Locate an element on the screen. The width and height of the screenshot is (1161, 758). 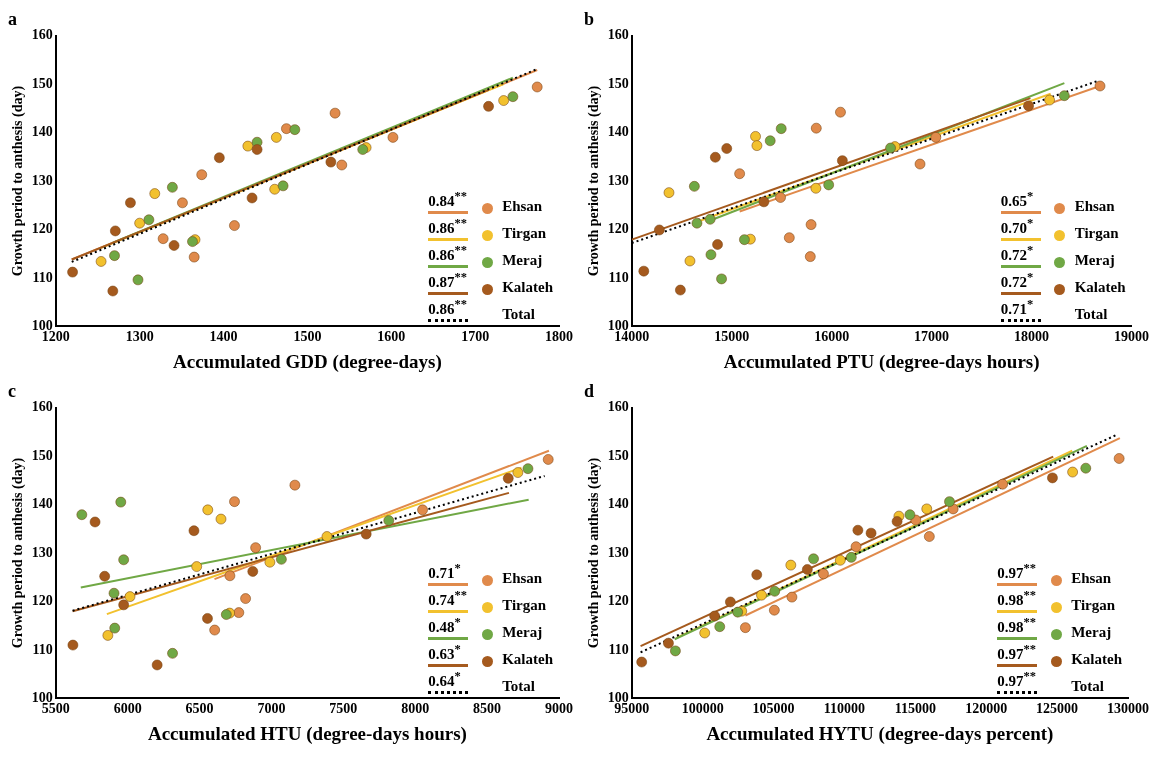
x-axis-title: Accumulated HYTU (degree-days percent) is located at coordinates (880, 733).